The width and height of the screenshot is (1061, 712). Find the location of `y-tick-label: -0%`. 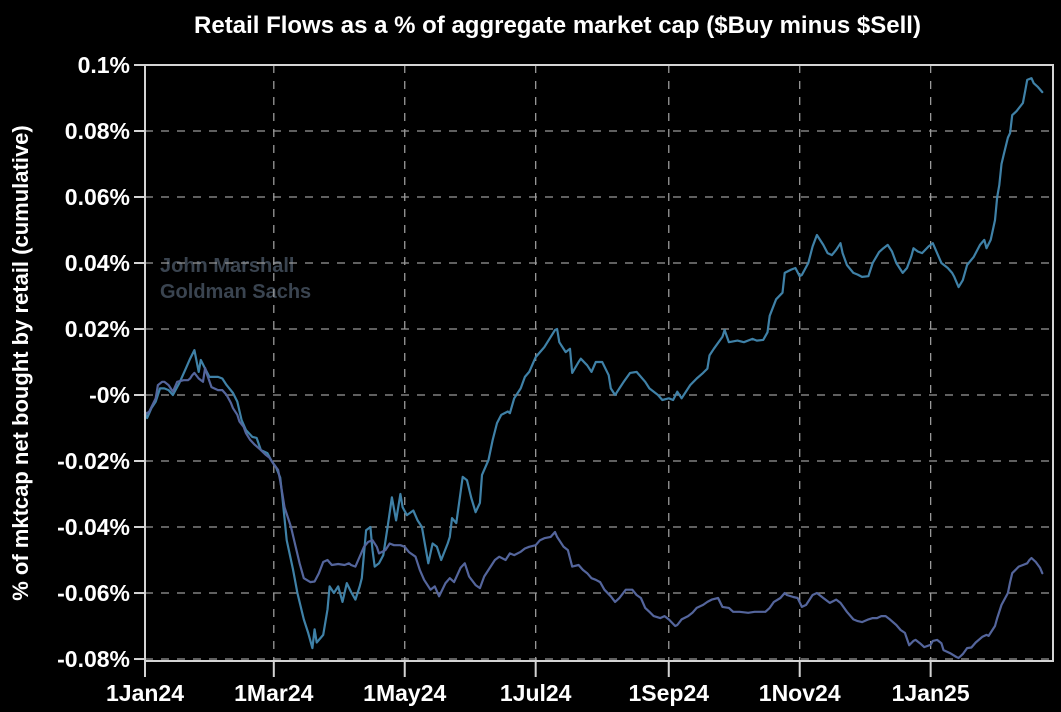

y-tick-label: -0% is located at coordinates (109, 395).